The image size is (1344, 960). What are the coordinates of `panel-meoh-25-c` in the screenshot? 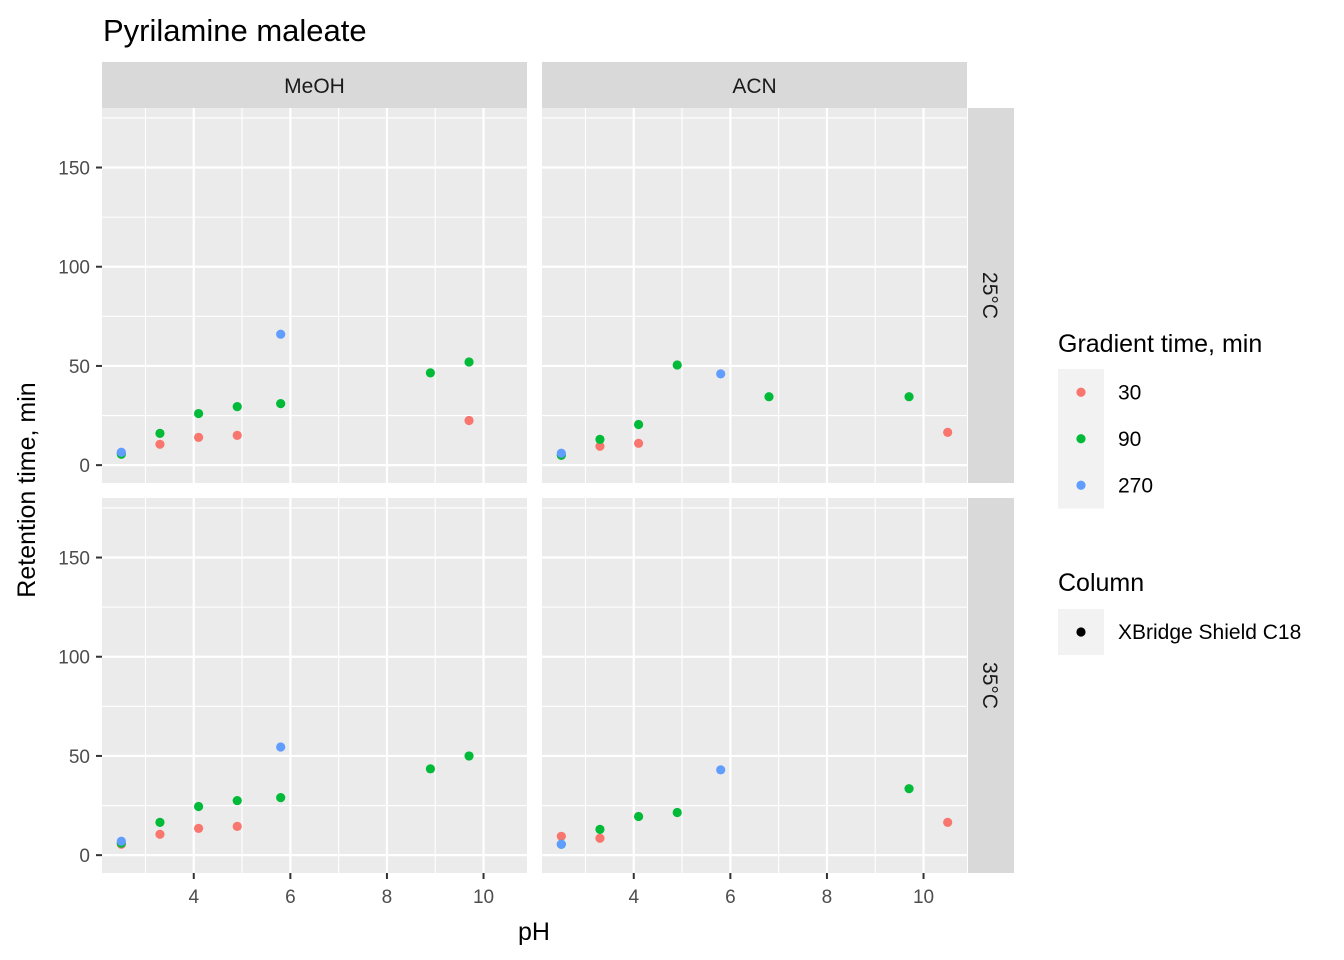 It's located at (314, 295).